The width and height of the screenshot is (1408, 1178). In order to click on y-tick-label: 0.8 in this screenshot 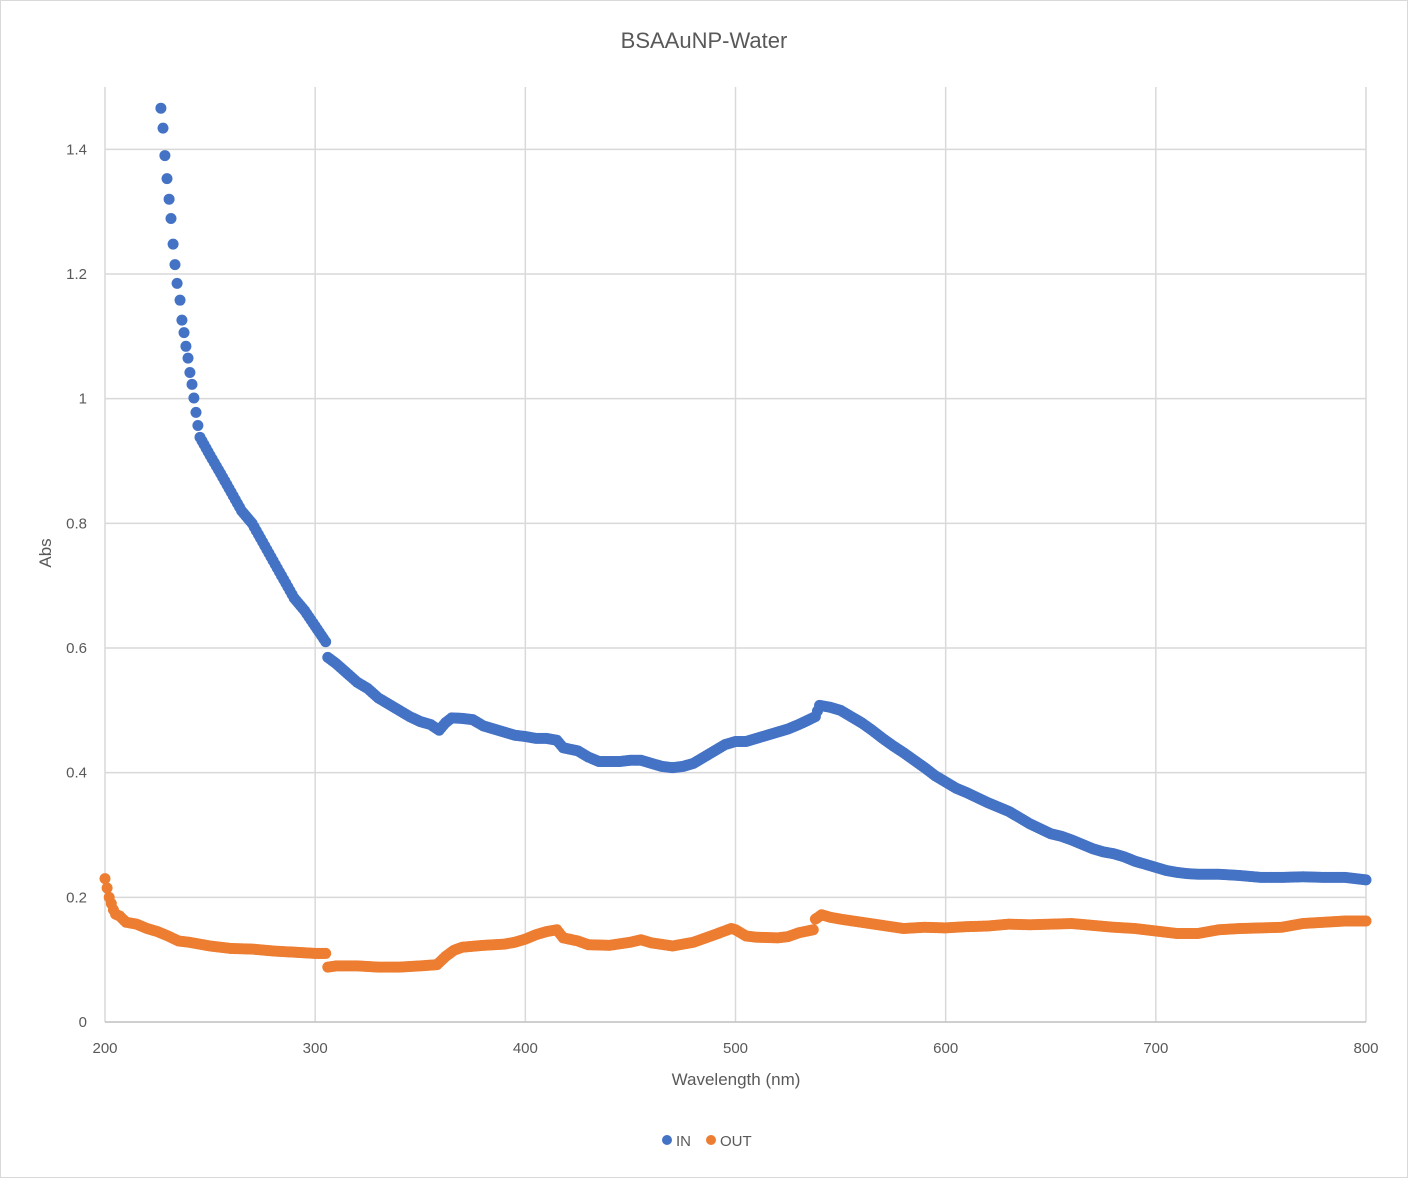, I will do `click(76, 523)`.